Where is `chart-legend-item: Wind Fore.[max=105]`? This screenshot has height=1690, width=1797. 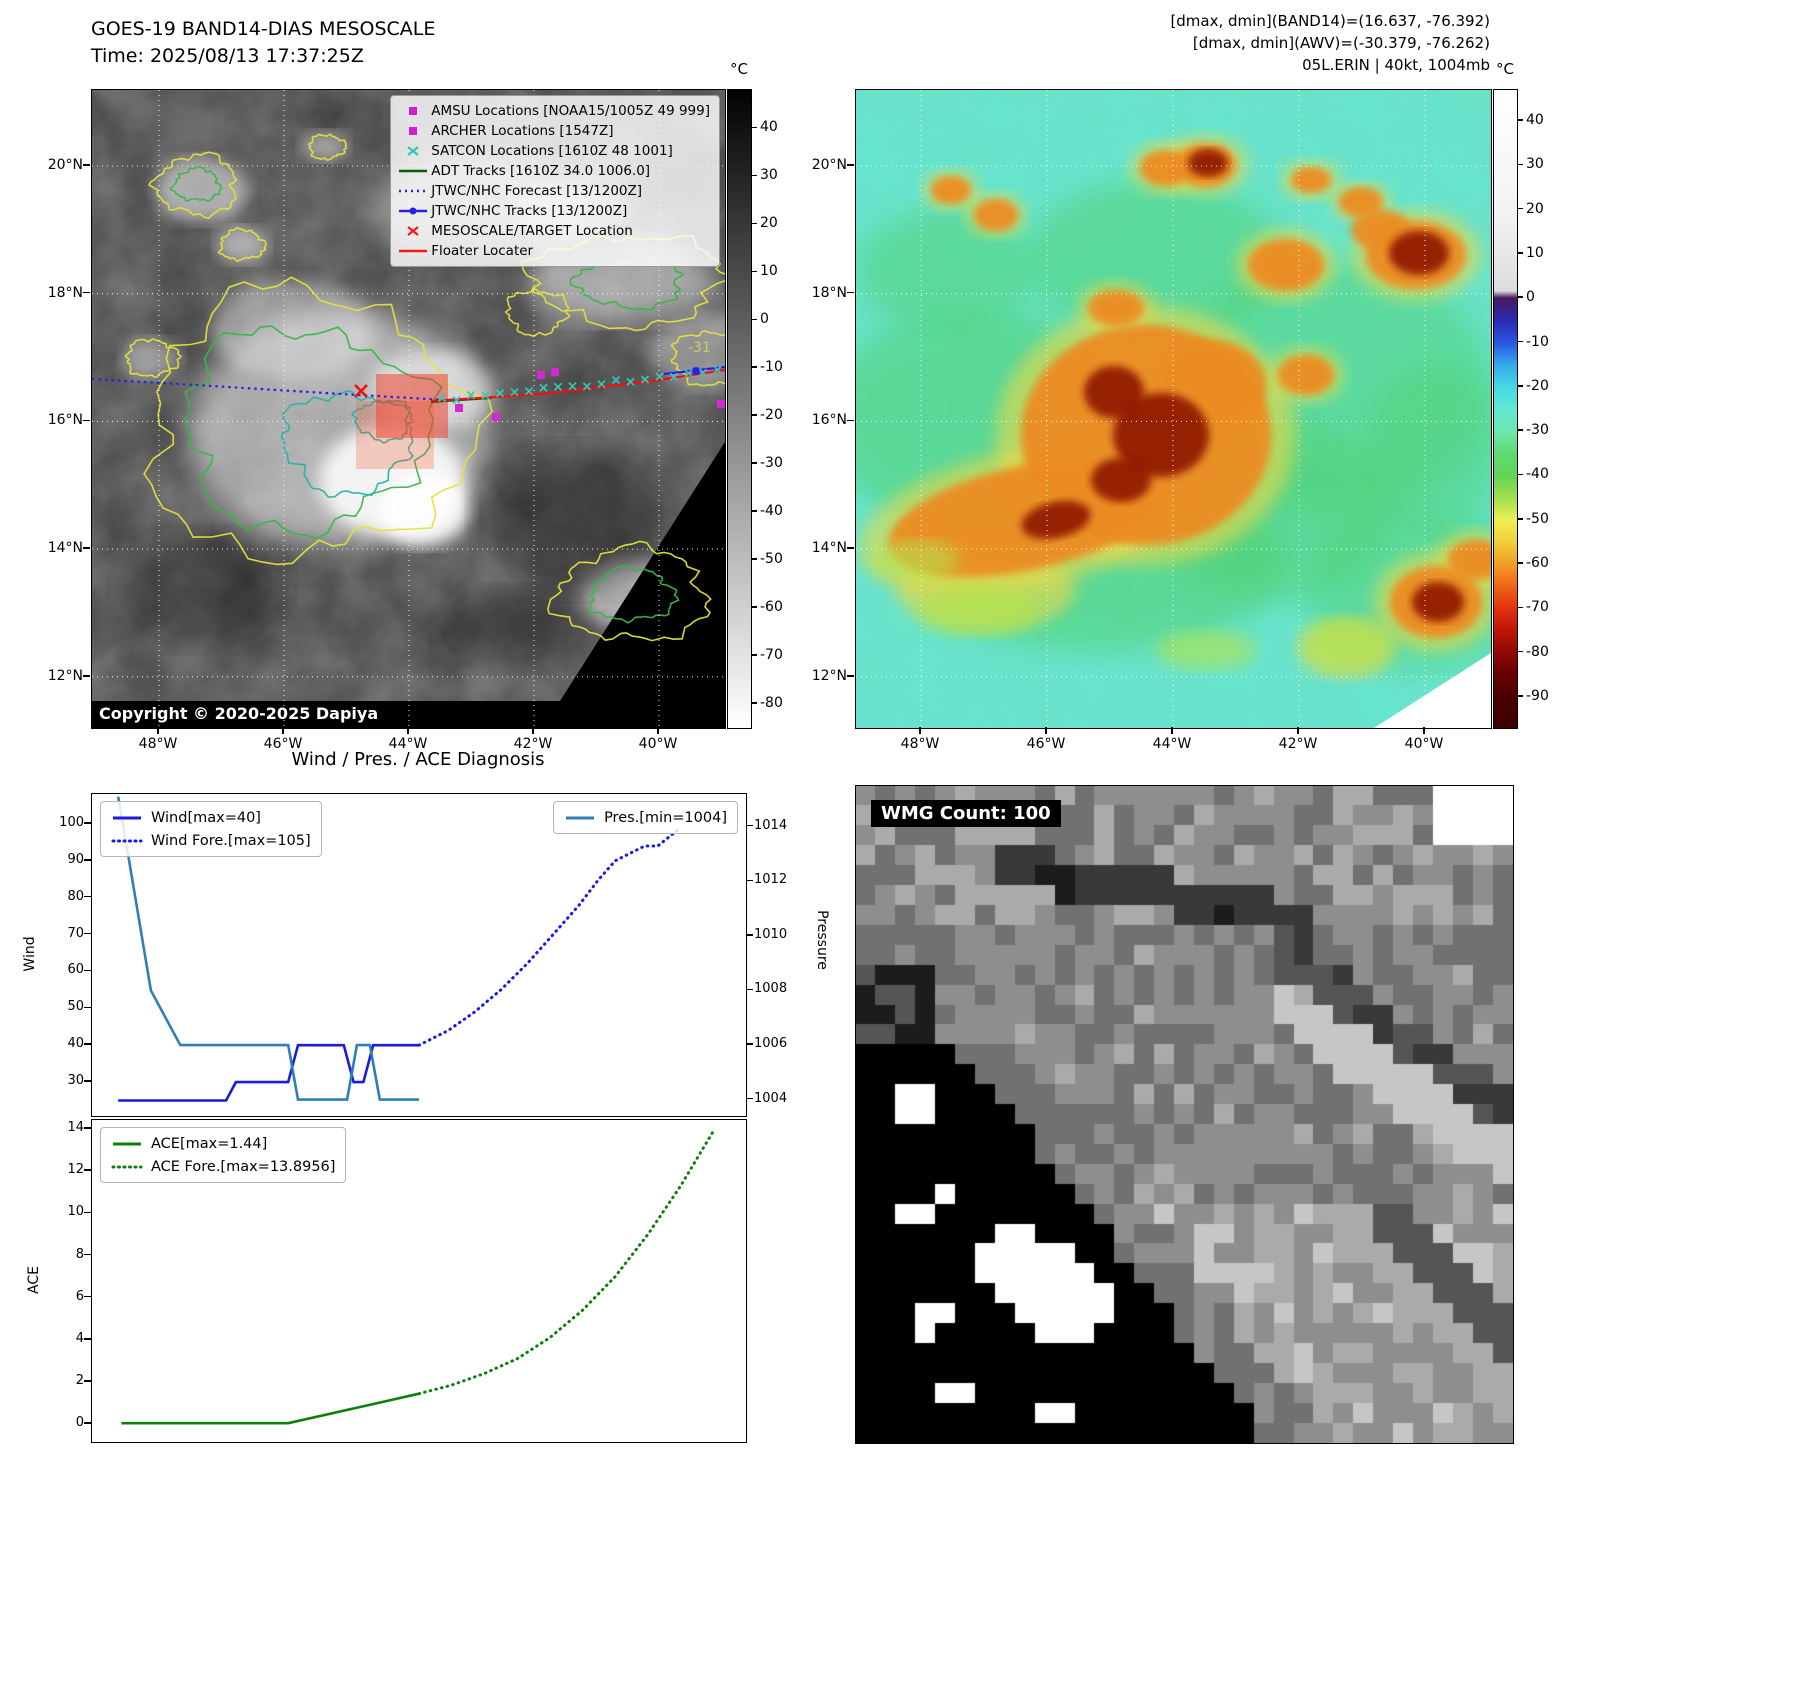 chart-legend-item: Wind Fore.[max=105] is located at coordinates (211, 840).